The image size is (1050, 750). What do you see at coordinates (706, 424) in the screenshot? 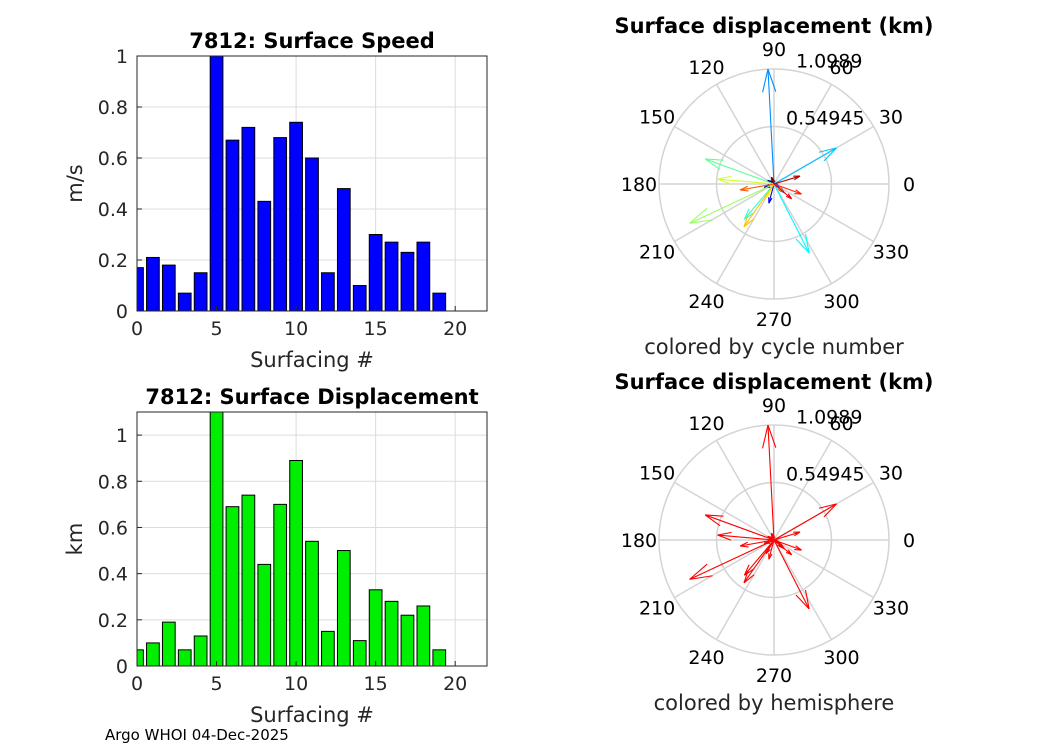
I see `polar-hemi-angle-label-4: 120` at bounding box center [706, 424].